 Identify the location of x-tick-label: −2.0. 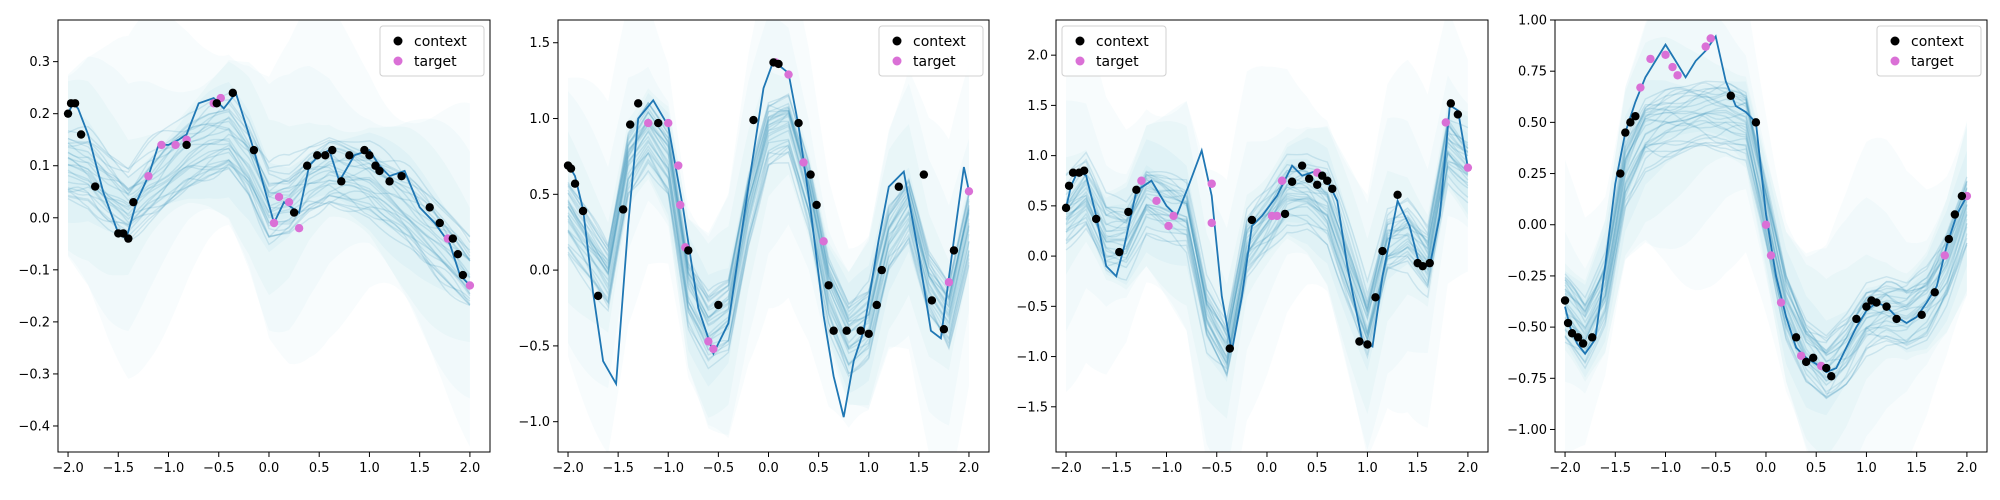
(1066, 468).